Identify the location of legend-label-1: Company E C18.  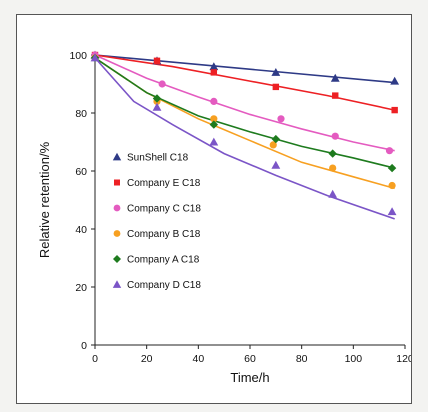
(164, 183).